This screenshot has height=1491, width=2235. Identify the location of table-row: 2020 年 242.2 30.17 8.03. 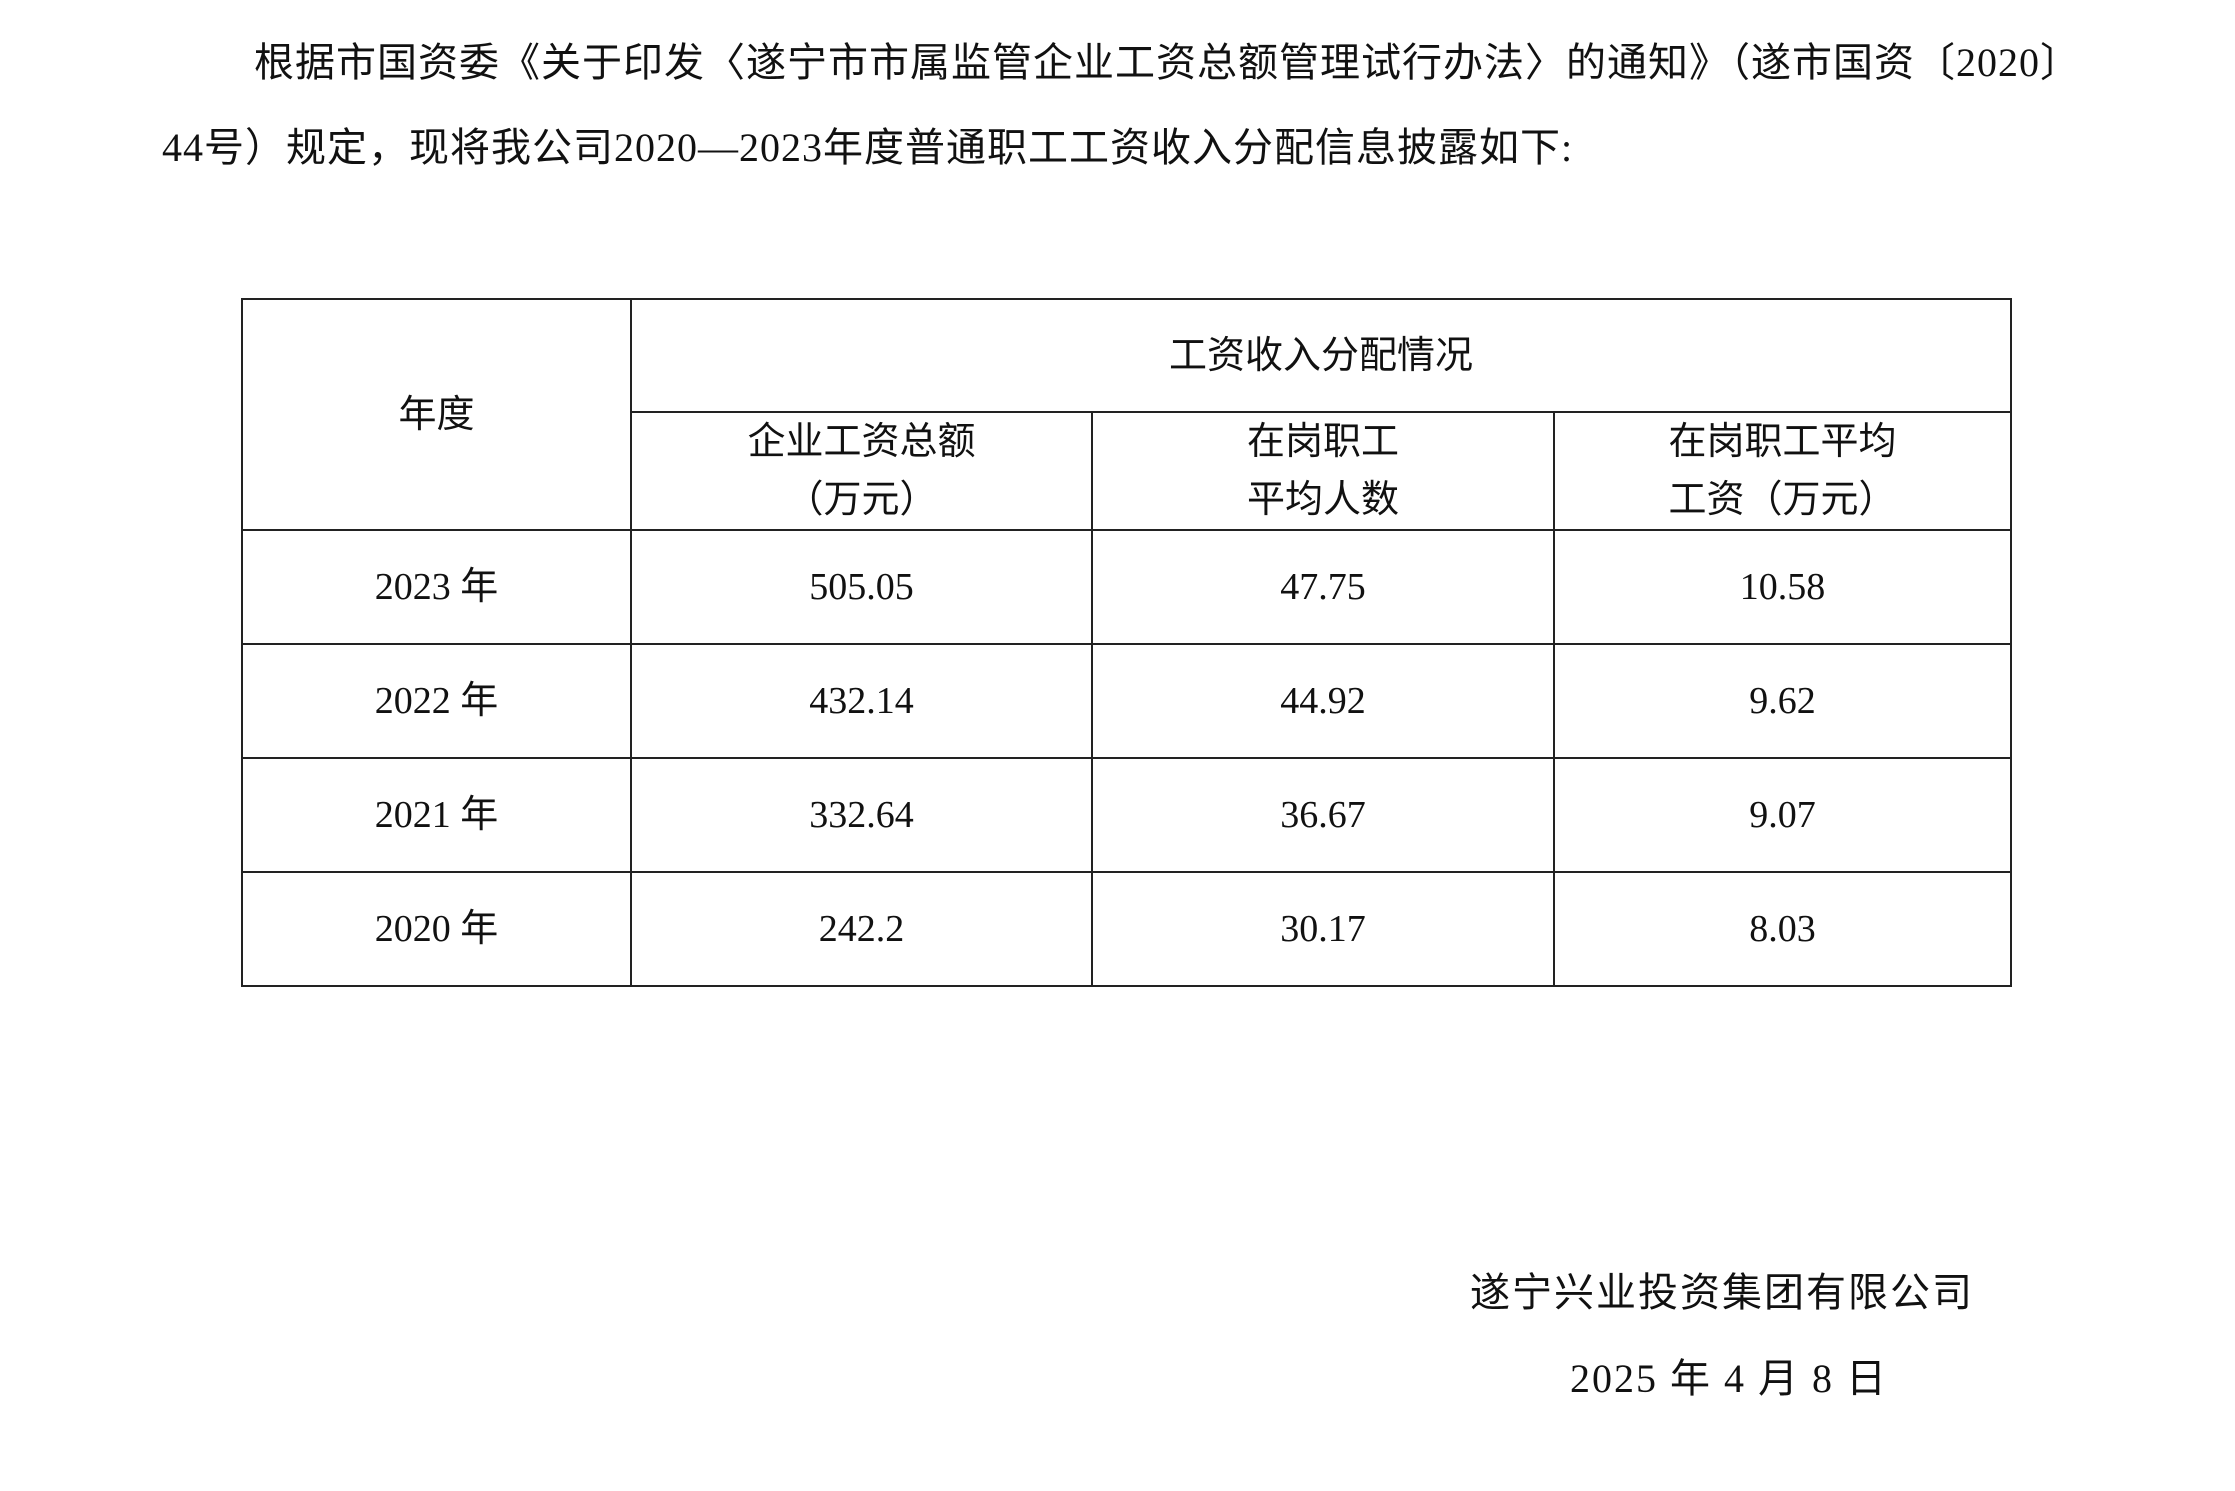
(1126, 929).